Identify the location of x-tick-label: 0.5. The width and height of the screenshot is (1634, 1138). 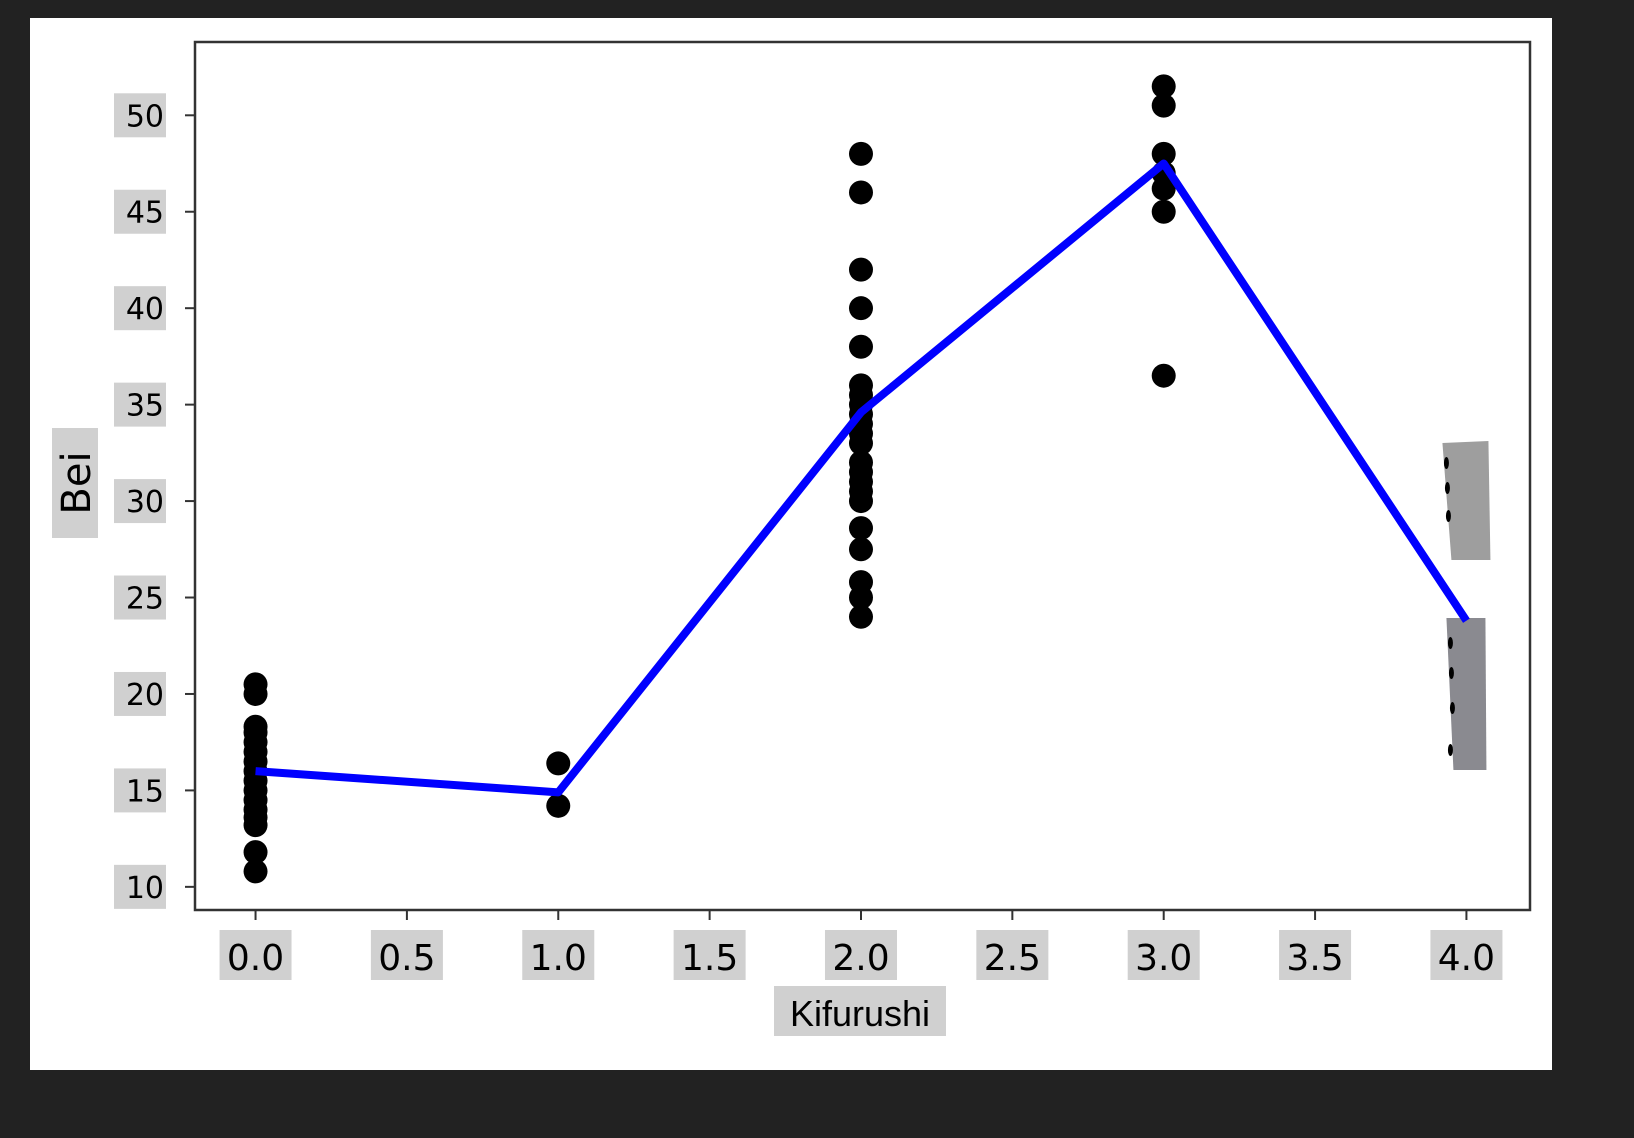
(406, 958).